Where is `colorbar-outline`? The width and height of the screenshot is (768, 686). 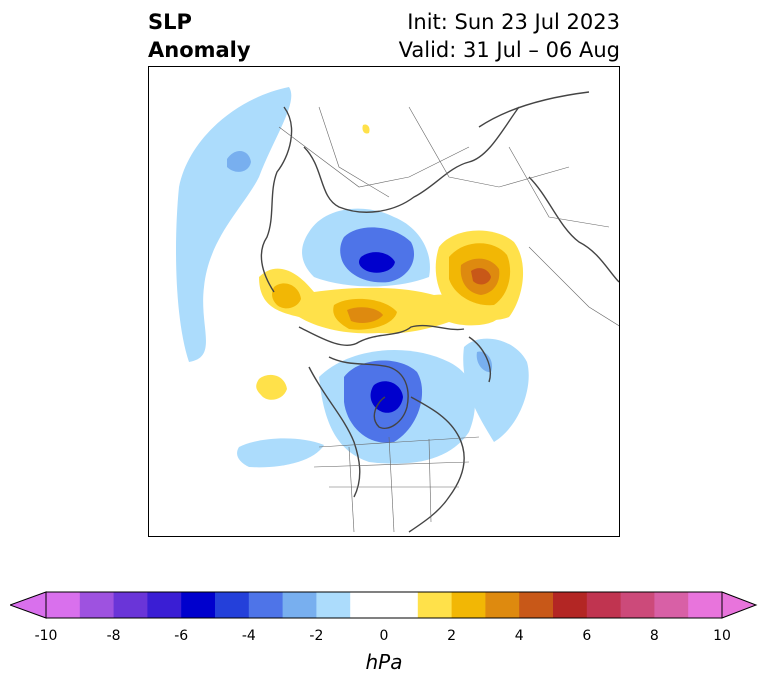
colorbar-outline is located at coordinates (384, 605).